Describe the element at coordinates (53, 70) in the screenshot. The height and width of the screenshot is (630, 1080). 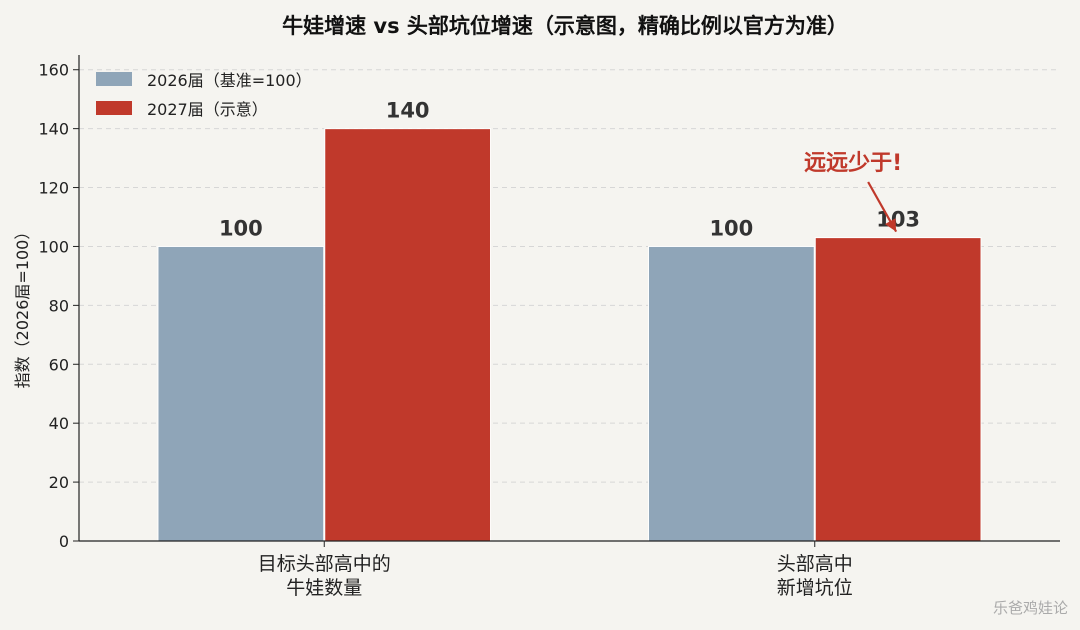
I see `y-tick-label: 160` at that location.